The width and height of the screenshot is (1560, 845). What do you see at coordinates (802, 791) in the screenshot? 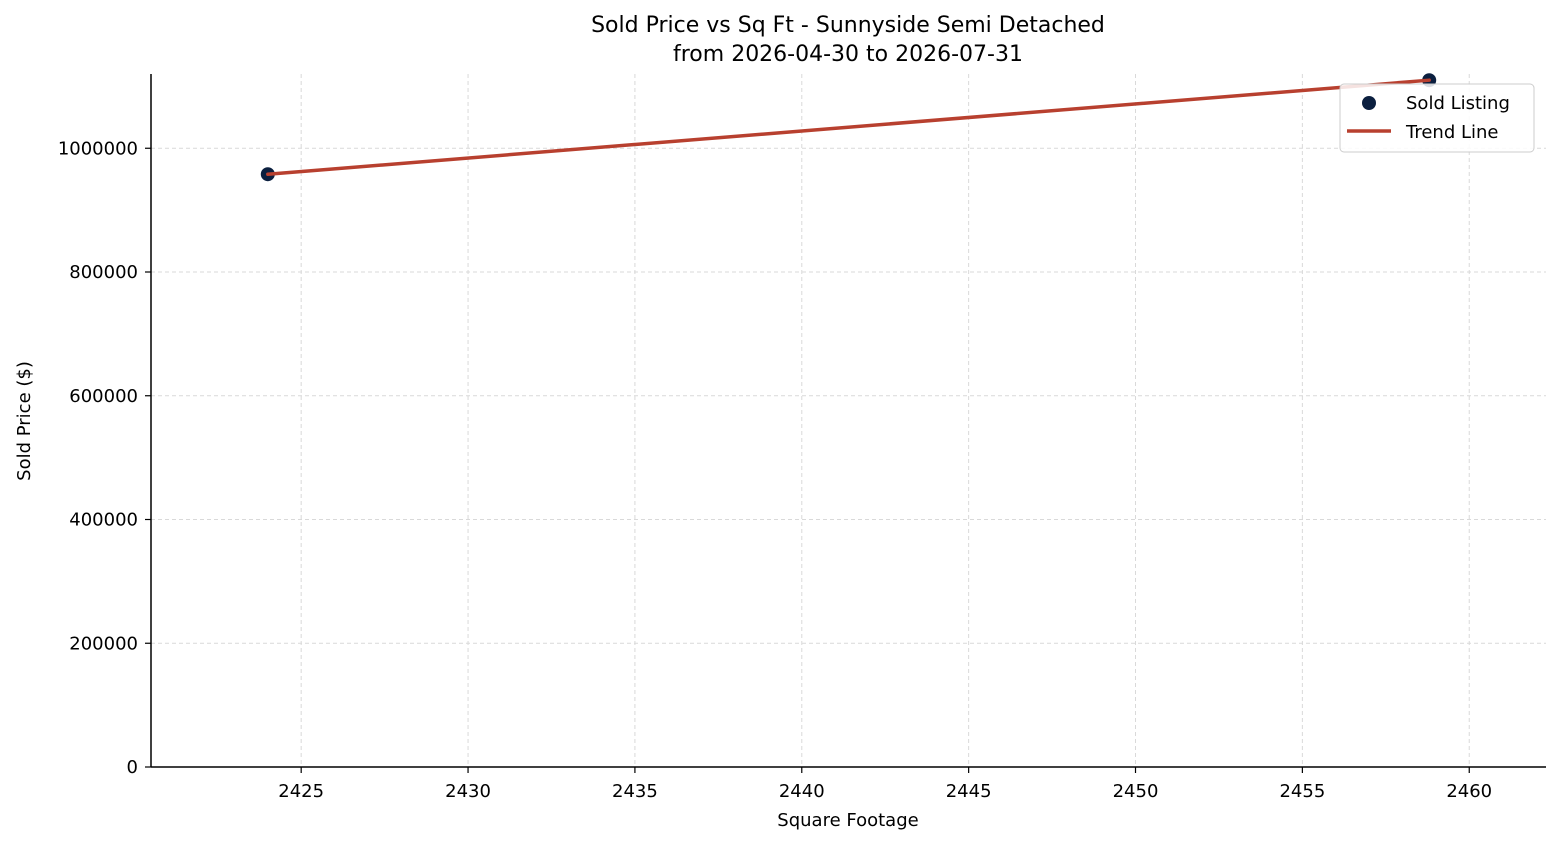
I see `x-tick-label: 2440` at bounding box center [802, 791].